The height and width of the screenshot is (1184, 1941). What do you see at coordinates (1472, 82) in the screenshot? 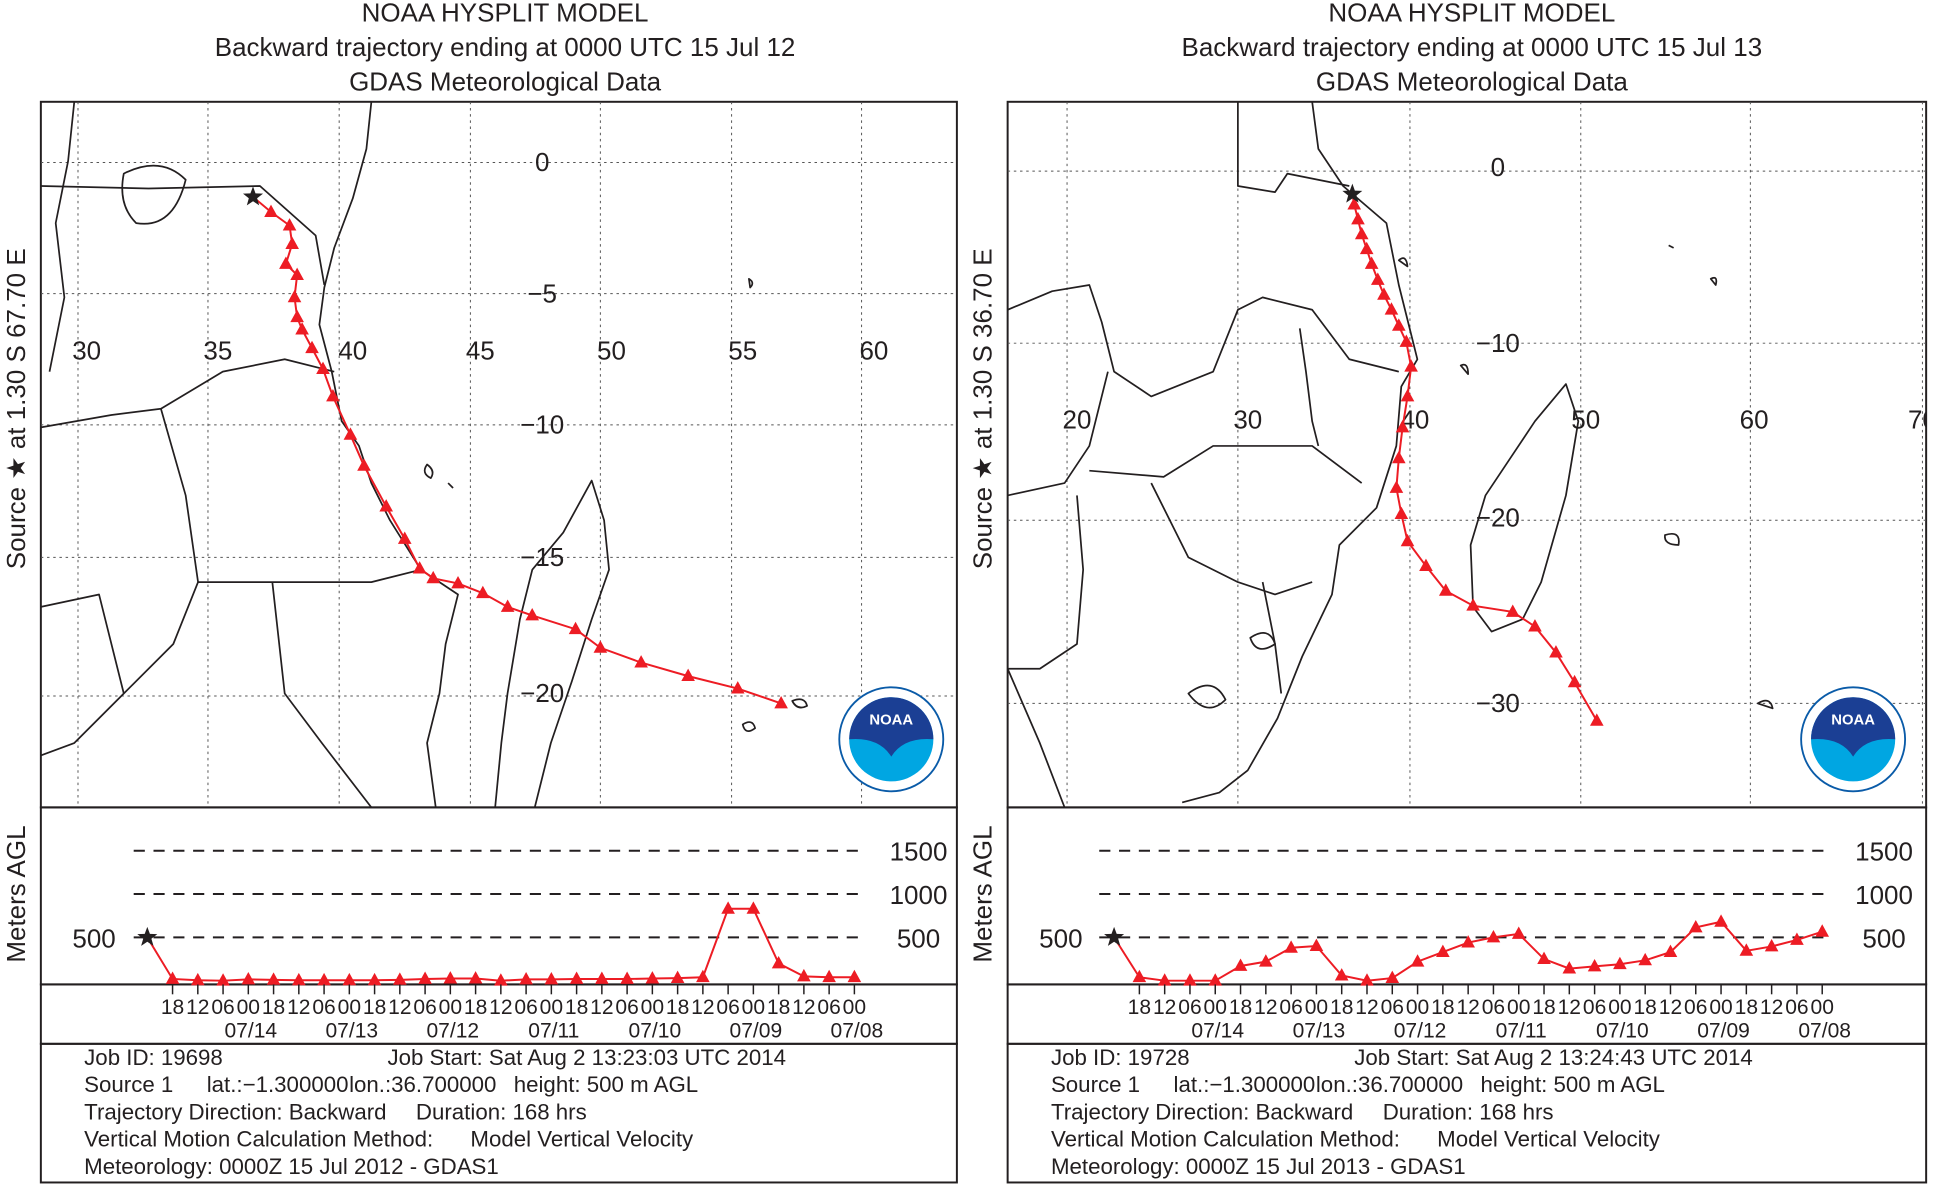
I see `chart-title-line: GDAS Meteorological Data` at bounding box center [1472, 82].